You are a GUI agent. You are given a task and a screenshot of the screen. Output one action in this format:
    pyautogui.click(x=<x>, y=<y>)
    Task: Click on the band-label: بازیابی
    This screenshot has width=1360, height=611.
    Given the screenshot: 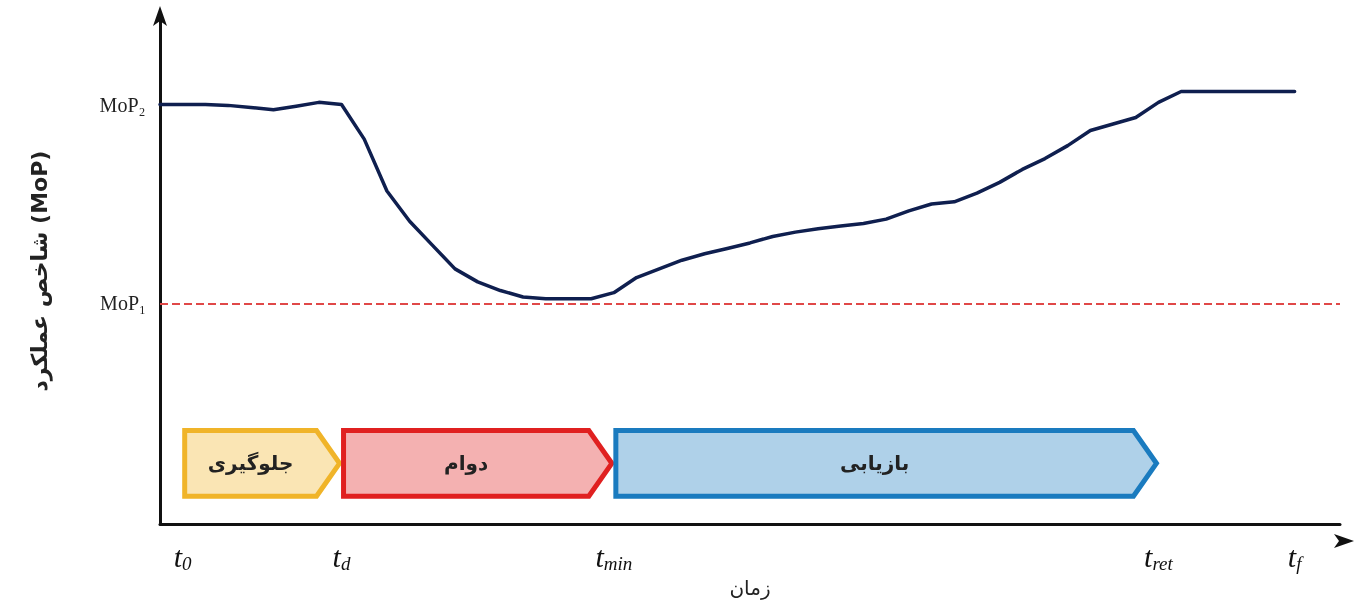 What is the action you would take?
    pyautogui.click(x=874, y=463)
    